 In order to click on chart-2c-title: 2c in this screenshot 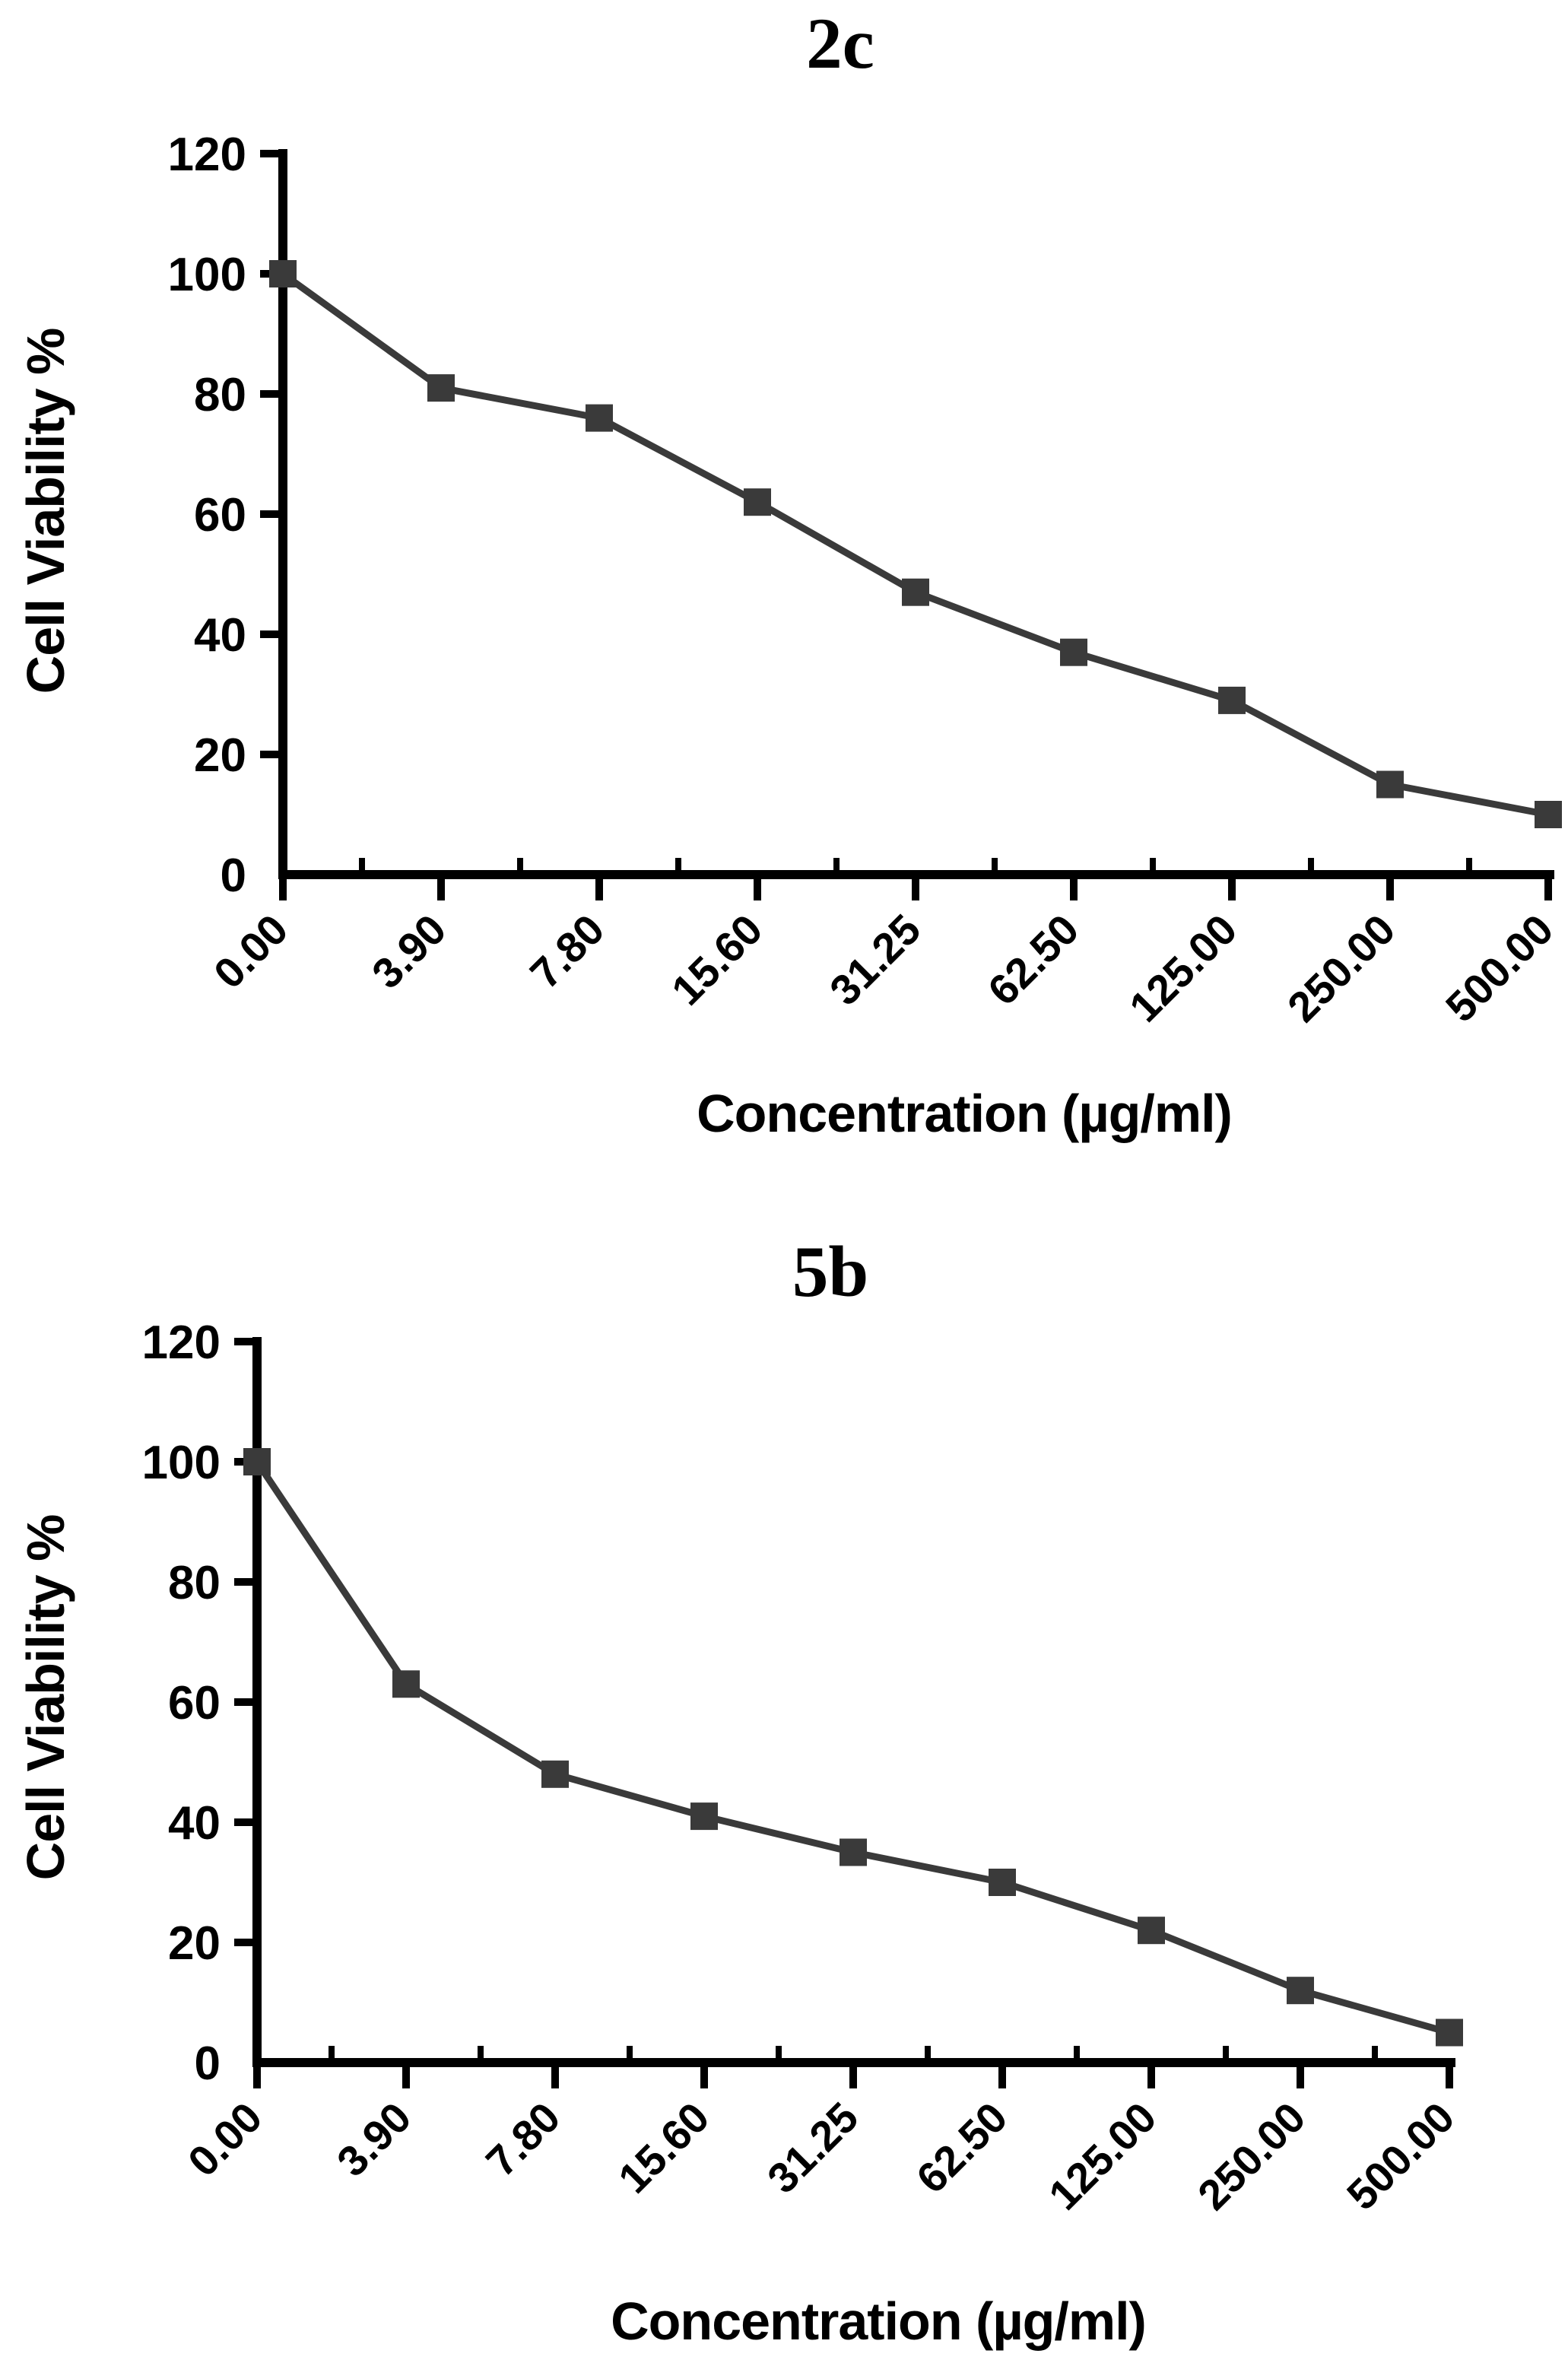, I will do `click(840, 43)`.